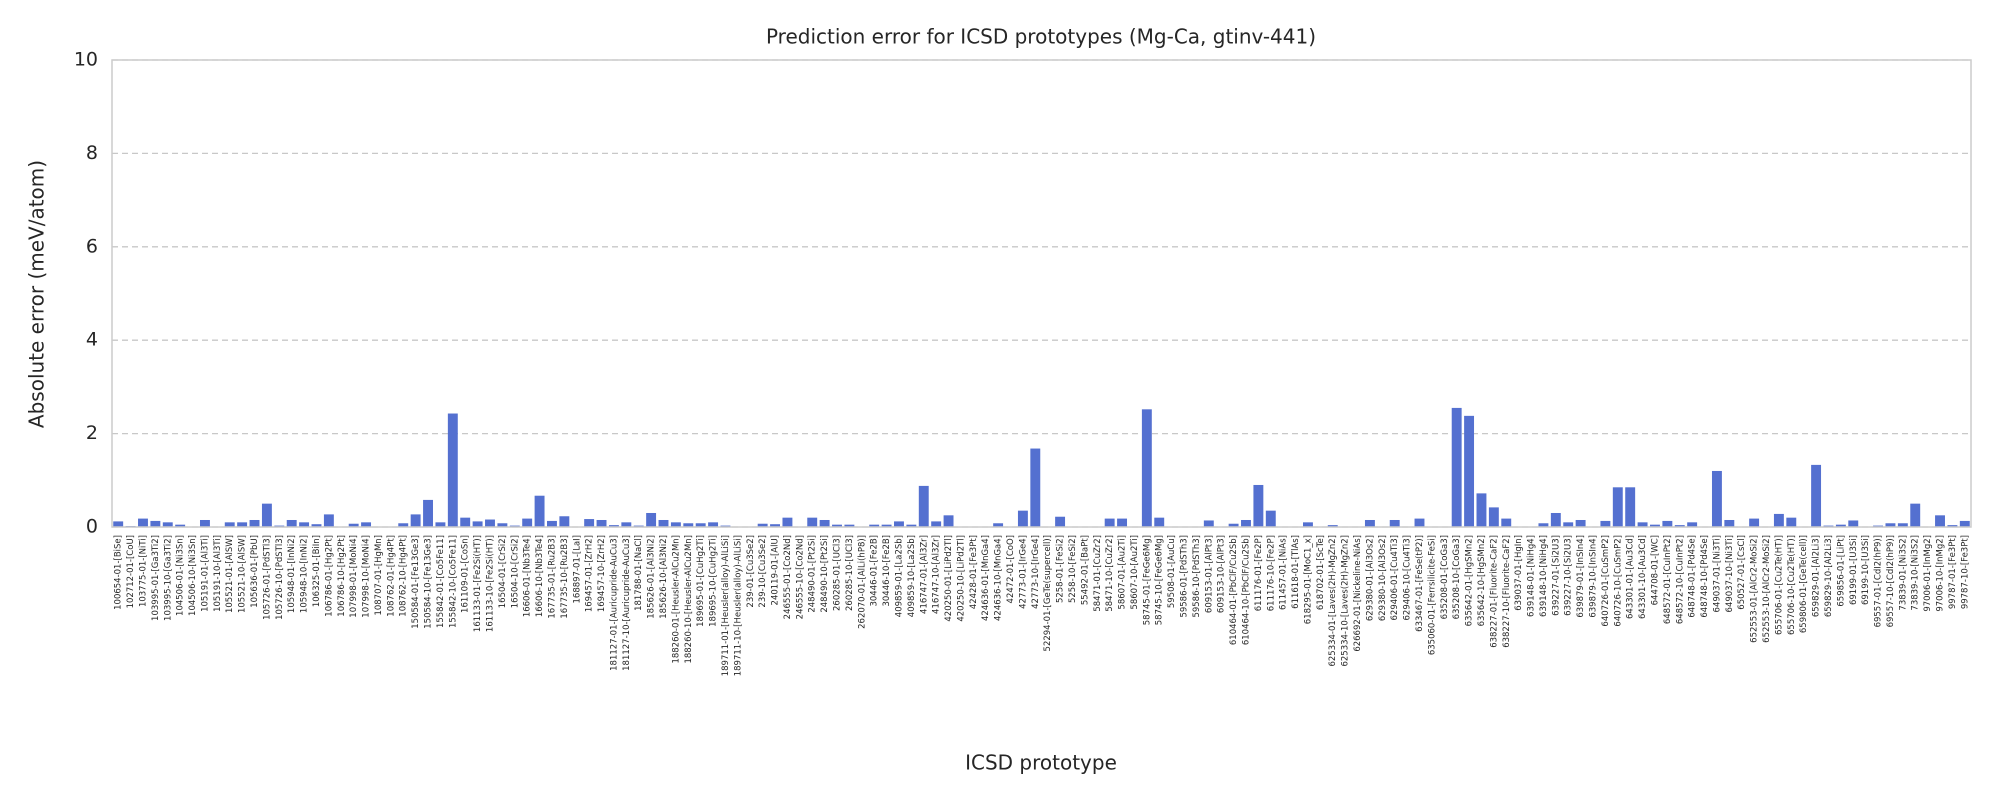 This screenshot has height=800, width=2000. I want to click on x-tick-label: 643301-10-[Au3Cd], so click(1643, 577).